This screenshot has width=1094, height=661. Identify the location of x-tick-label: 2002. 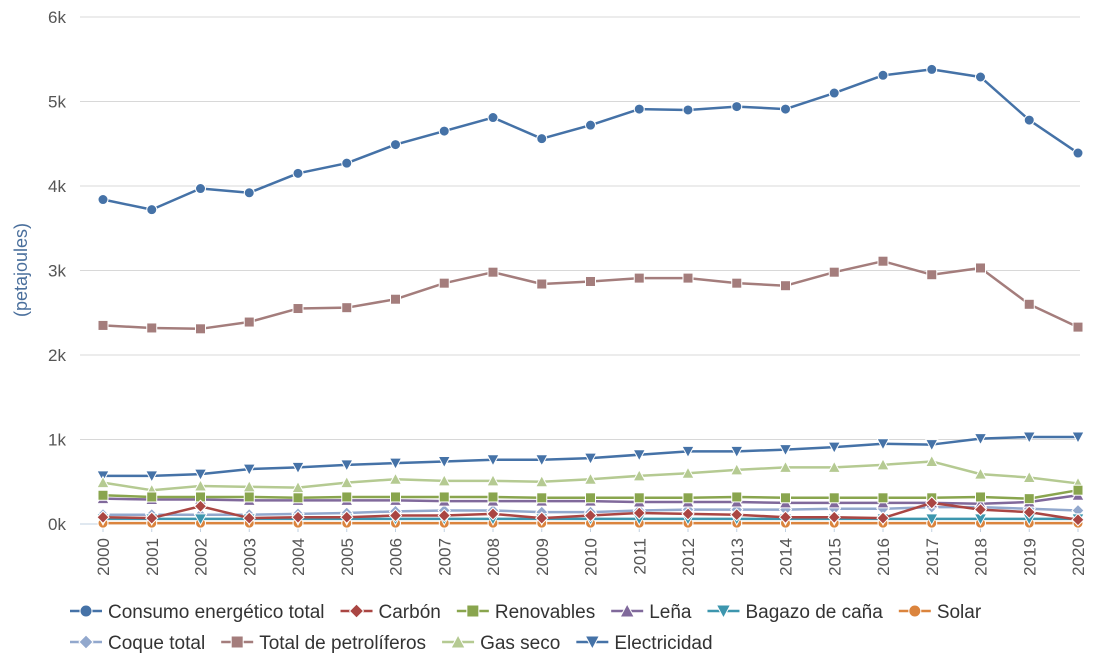
(201, 557).